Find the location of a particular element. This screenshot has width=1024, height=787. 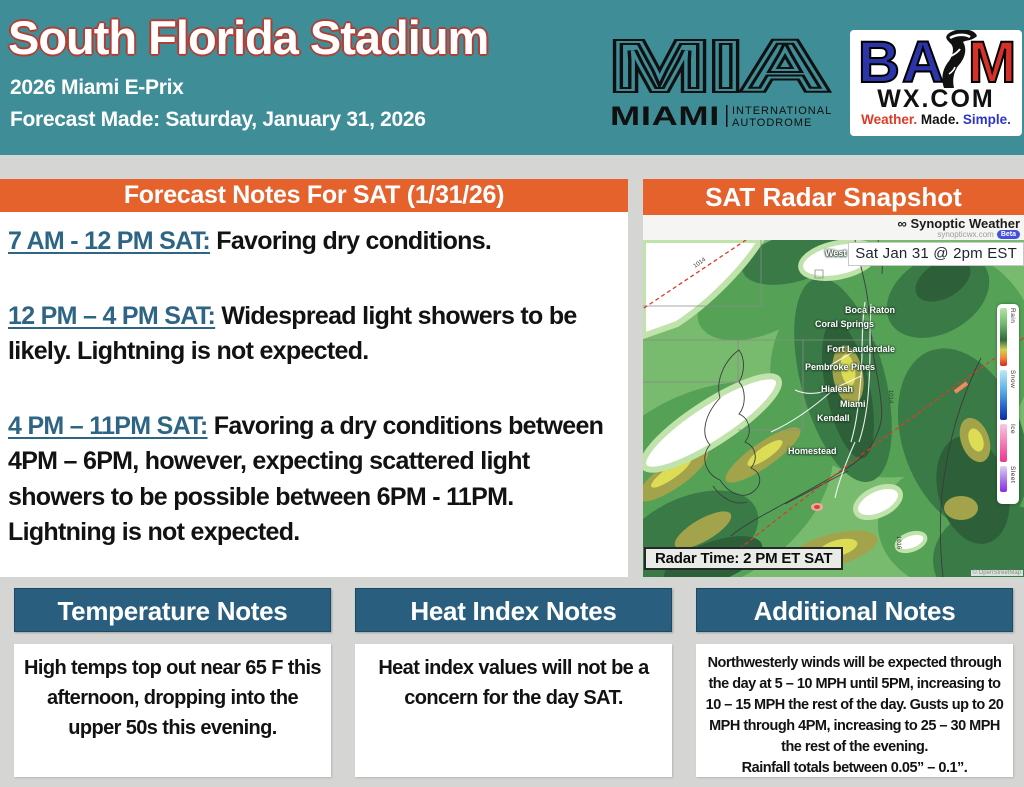

city-label-fort-lauderdale: Fort Lauderdale is located at coordinates (861, 349).